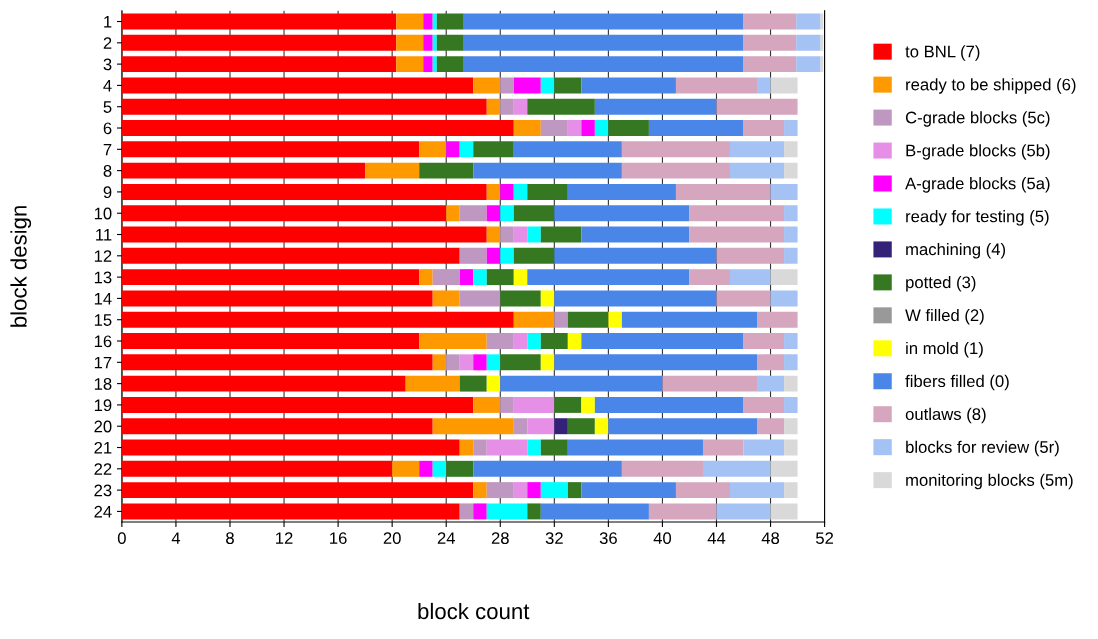 This screenshot has height=639, width=1098. I want to click on x-tick-label: 52, so click(825, 538).